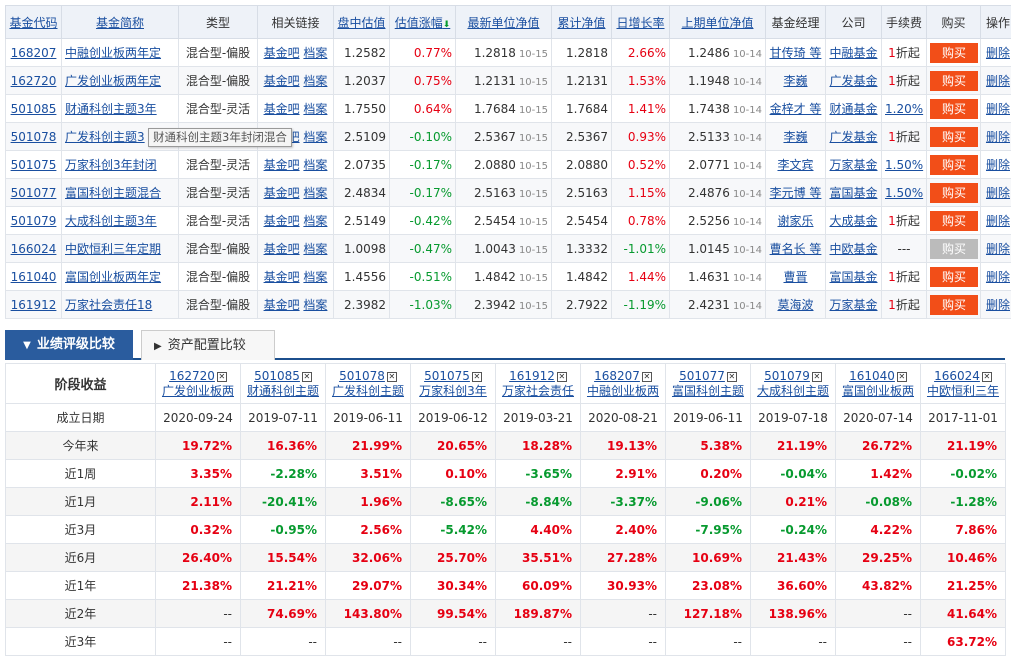 This screenshot has height=662, width=1011. I want to click on compare-fund-name: 大成科创主题, so click(792, 390).